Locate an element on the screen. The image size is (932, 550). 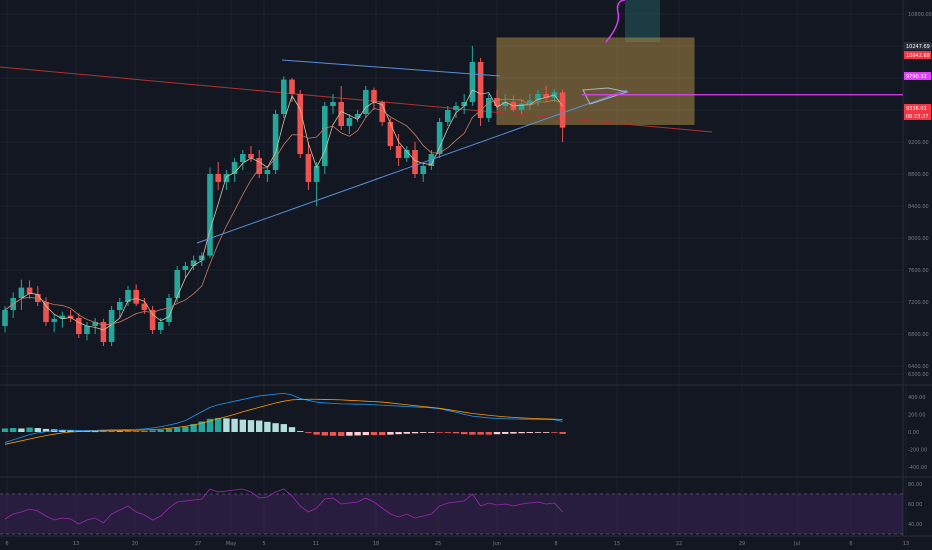
price-label-text: 9790.32 is located at coordinates (916, 77).